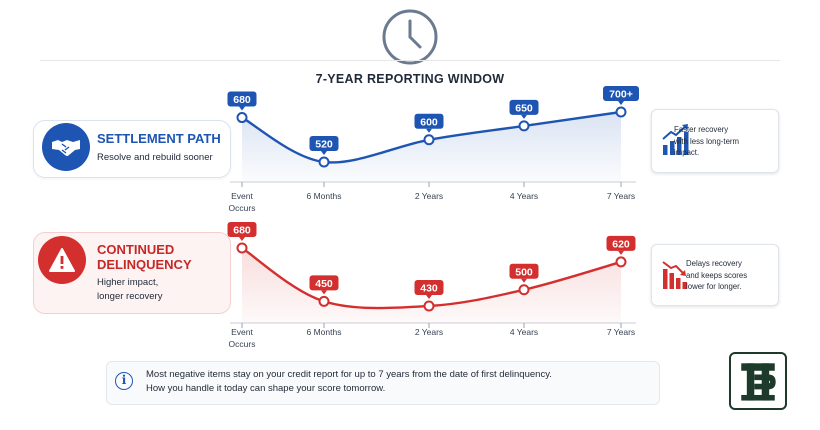 The width and height of the screenshot is (820, 430). What do you see at coordinates (124, 381) in the screenshot?
I see `info-icon: i` at bounding box center [124, 381].